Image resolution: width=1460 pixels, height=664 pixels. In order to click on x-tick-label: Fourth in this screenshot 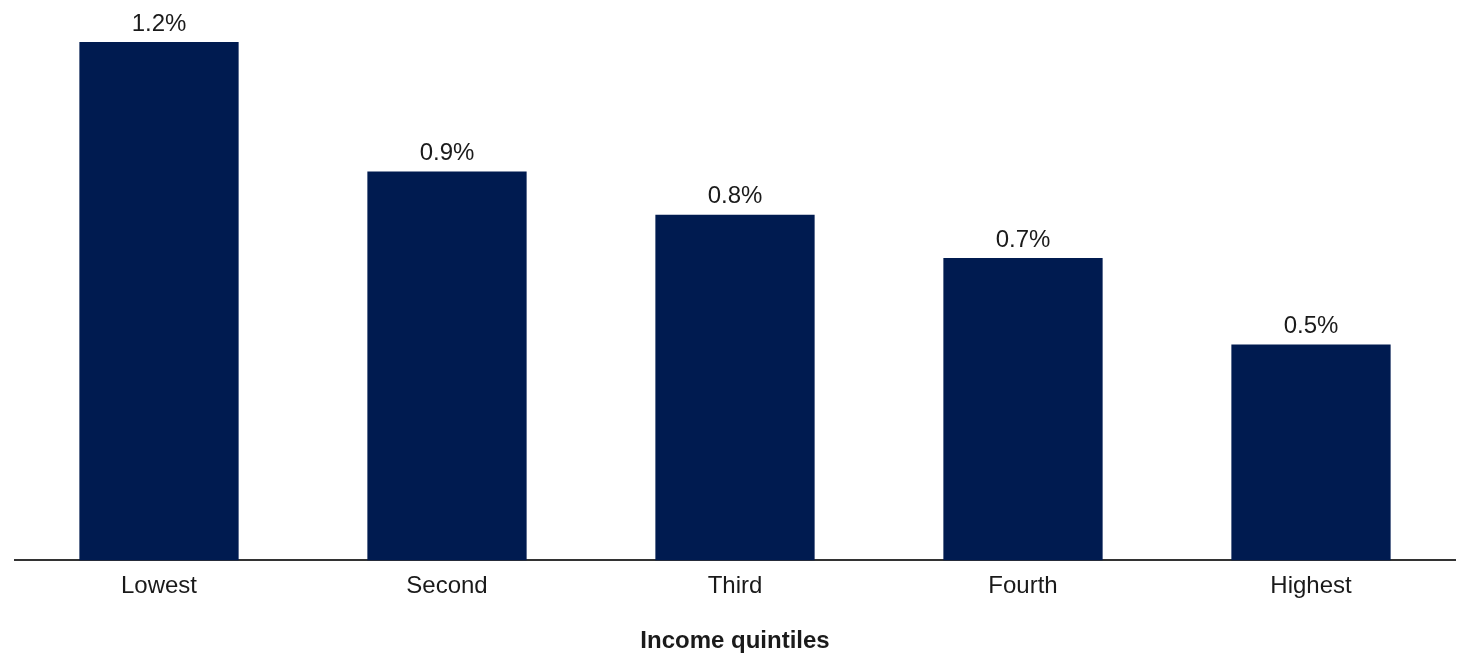, I will do `click(1023, 585)`.